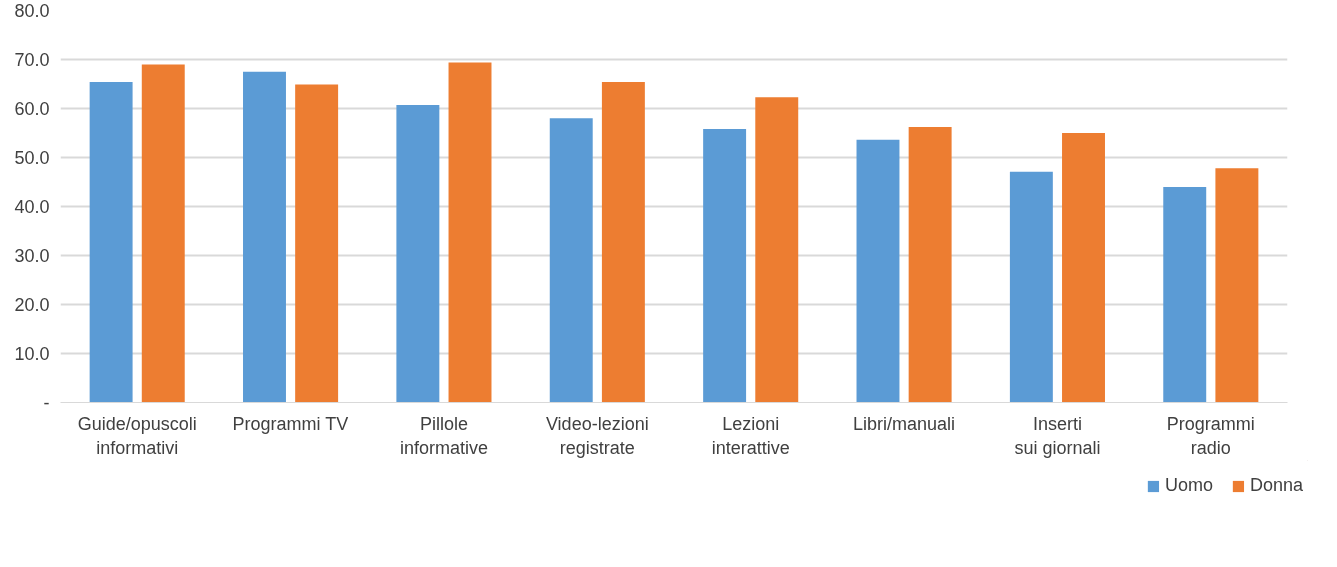 This screenshot has width=1337, height=567. What do you see at coordinates (443, 435) in the screenshot?
I see `x-tick-label: Pillole informative` at bounding box center [443, 435].